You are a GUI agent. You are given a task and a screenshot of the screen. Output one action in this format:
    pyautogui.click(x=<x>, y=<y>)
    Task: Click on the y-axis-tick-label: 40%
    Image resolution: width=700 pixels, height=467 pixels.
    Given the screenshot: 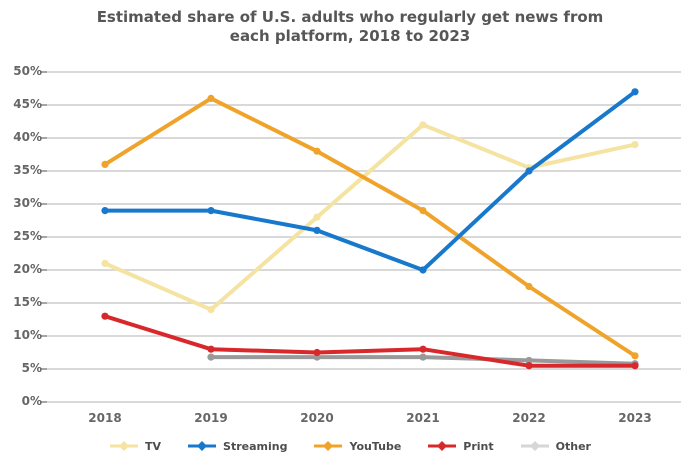 What is the action you would take?
    pyautogui.click(x=27, y=137)
    